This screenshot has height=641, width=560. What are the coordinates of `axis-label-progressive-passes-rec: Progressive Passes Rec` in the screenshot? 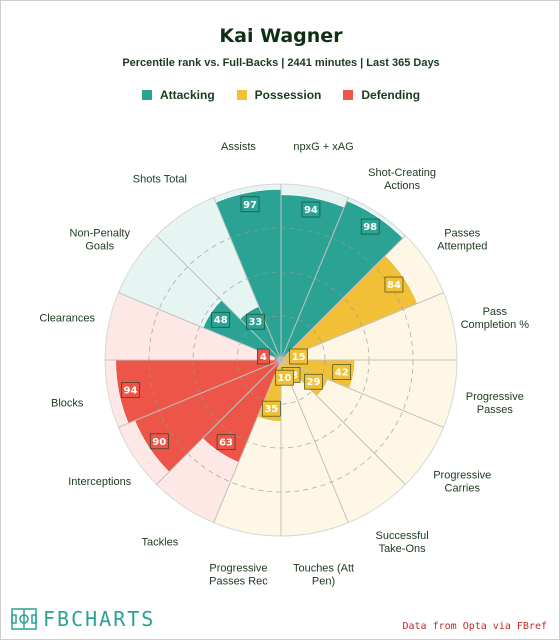 It's located at (238, 574).